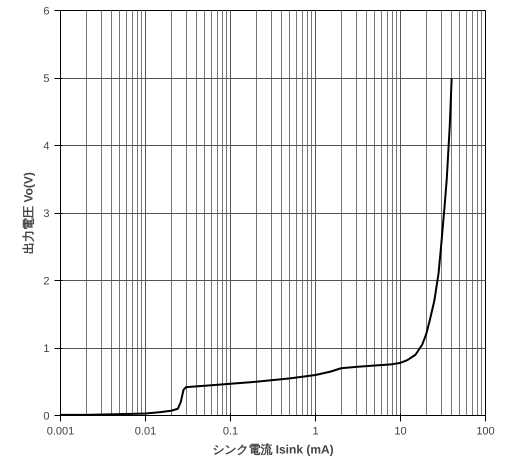 The height and width of the screenshot is (469, 509). What do you see at coordinates (46, 146) in the screenshot?
I see `y-tick-label: 4` at bounding box center [46, 146].